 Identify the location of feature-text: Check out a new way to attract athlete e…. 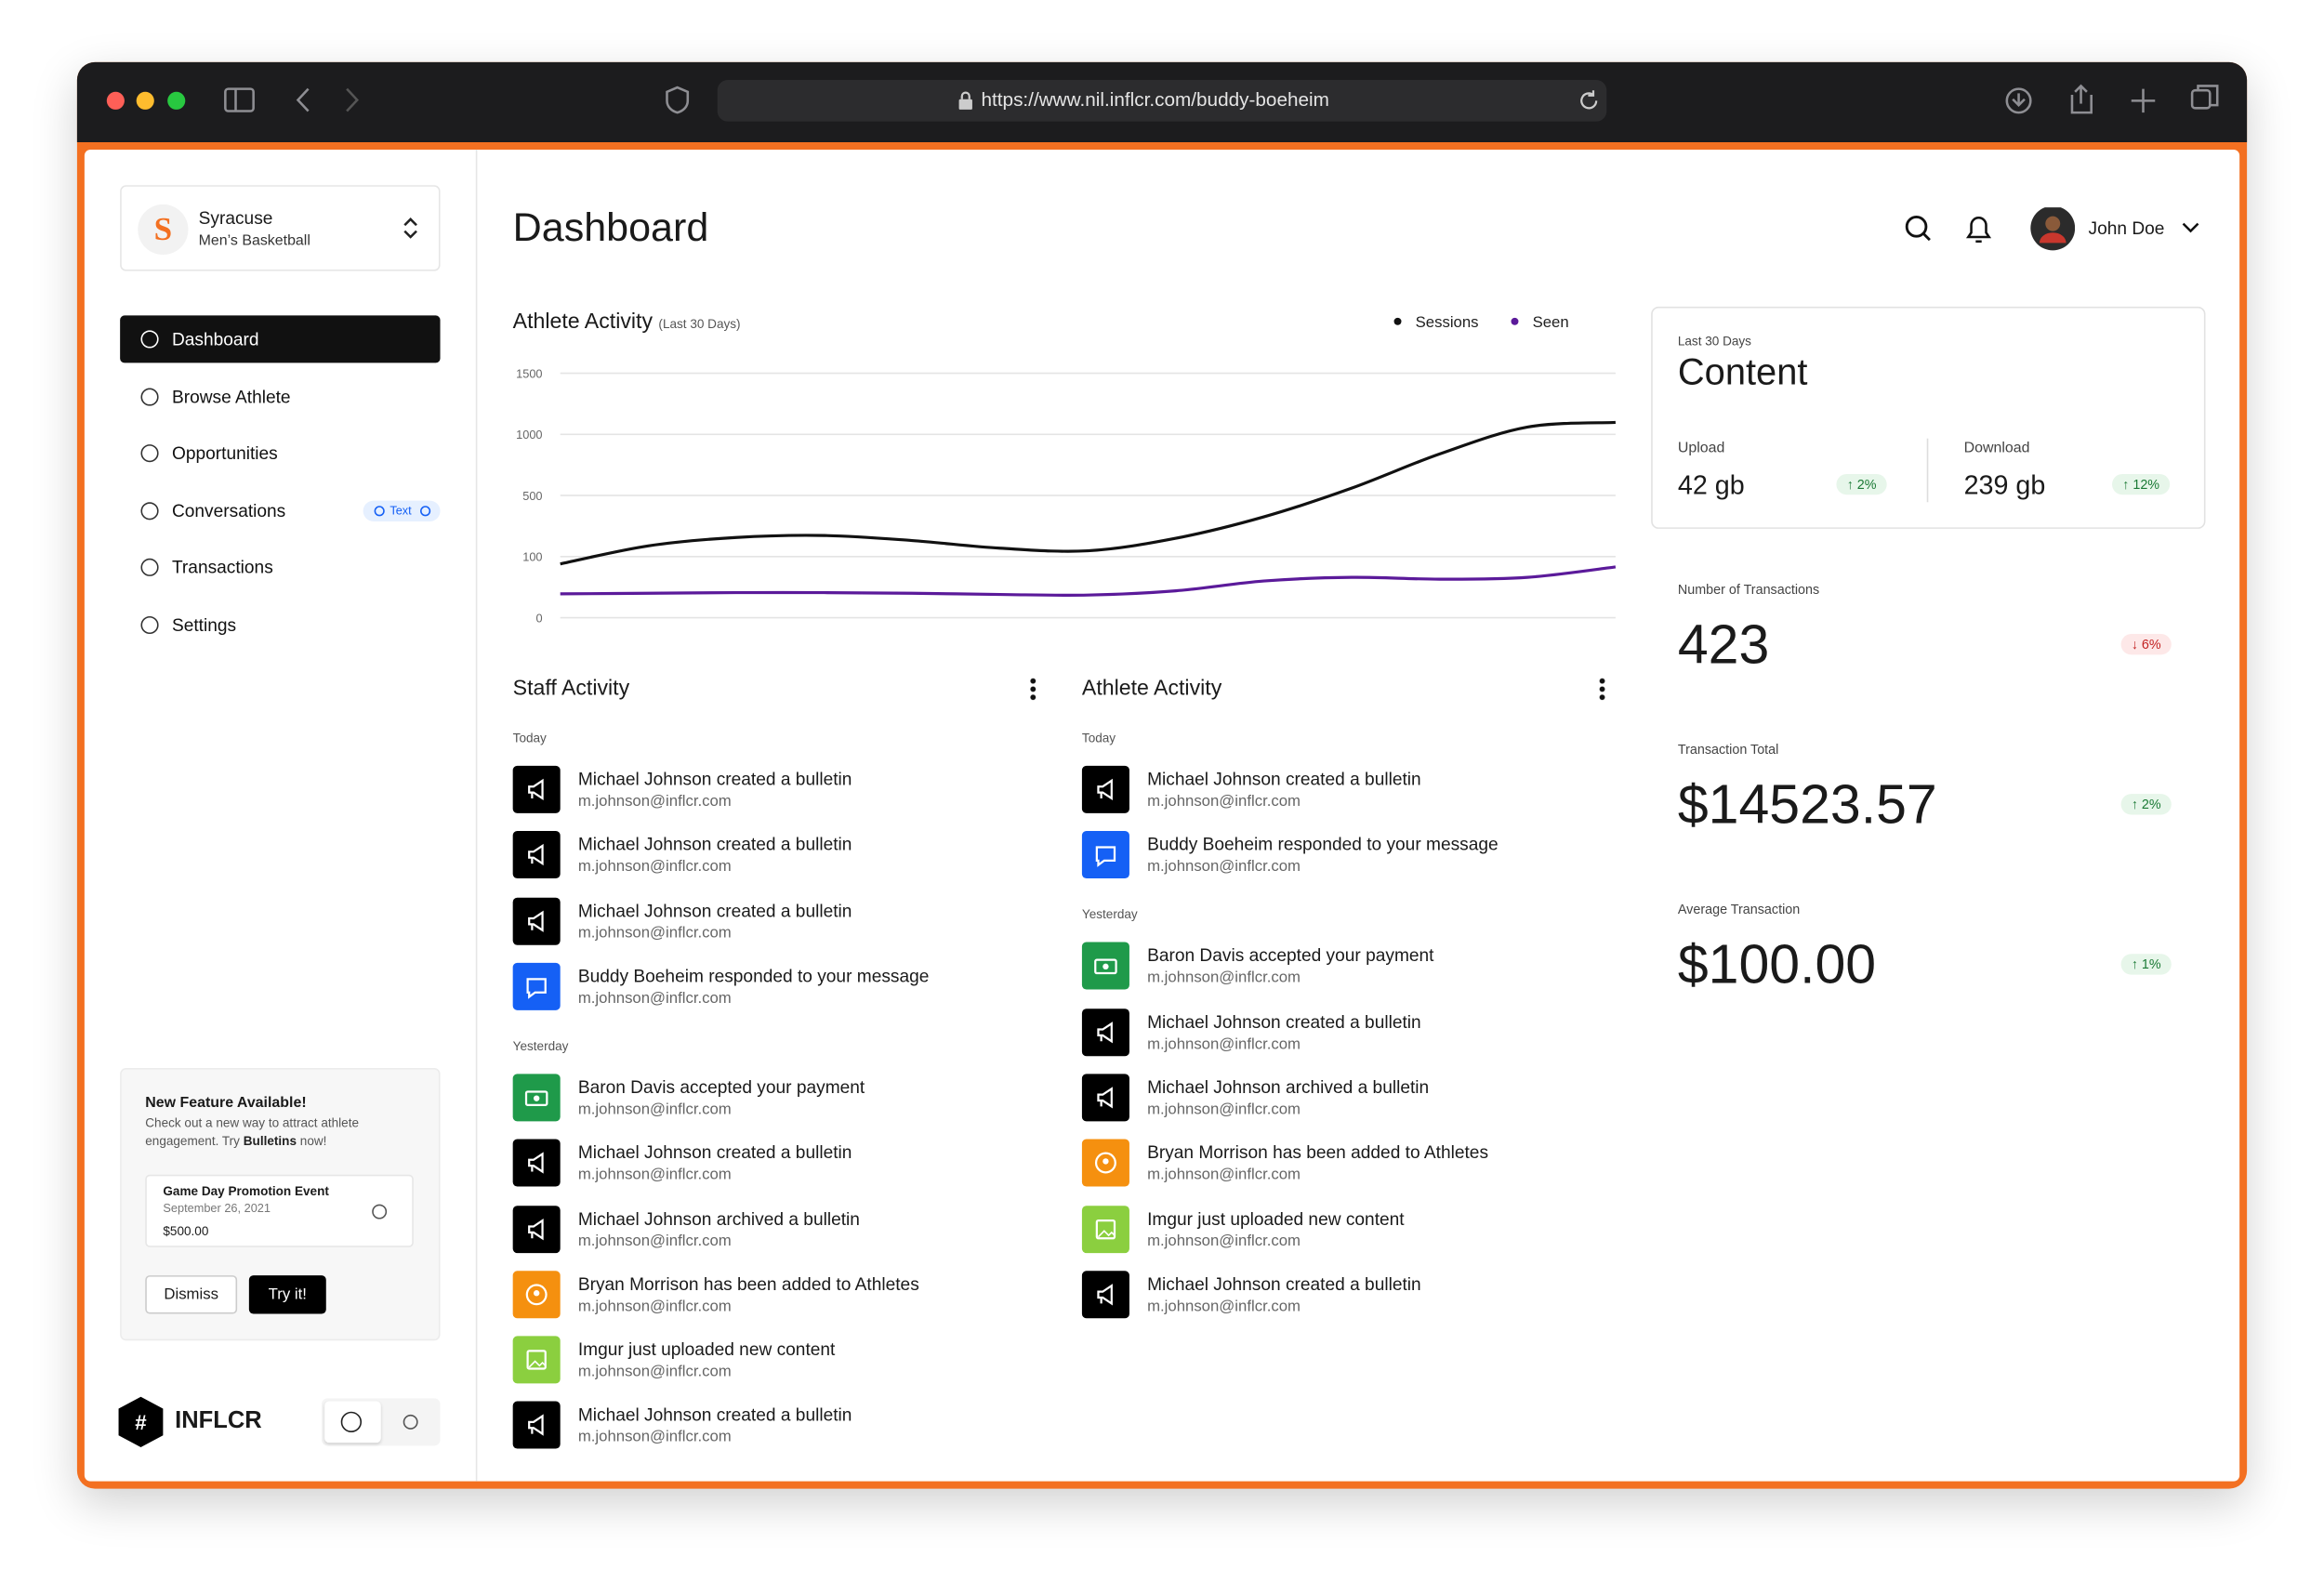
(278, 1131).